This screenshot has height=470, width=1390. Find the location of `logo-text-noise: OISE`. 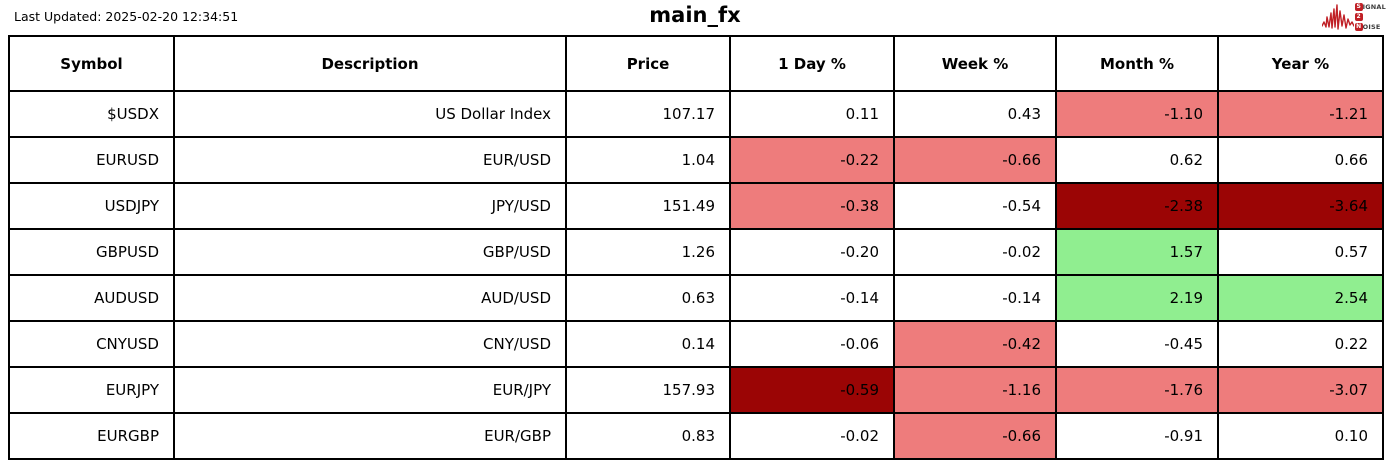

logo-text-noise: OISE is located at coordinates (1371, 26).